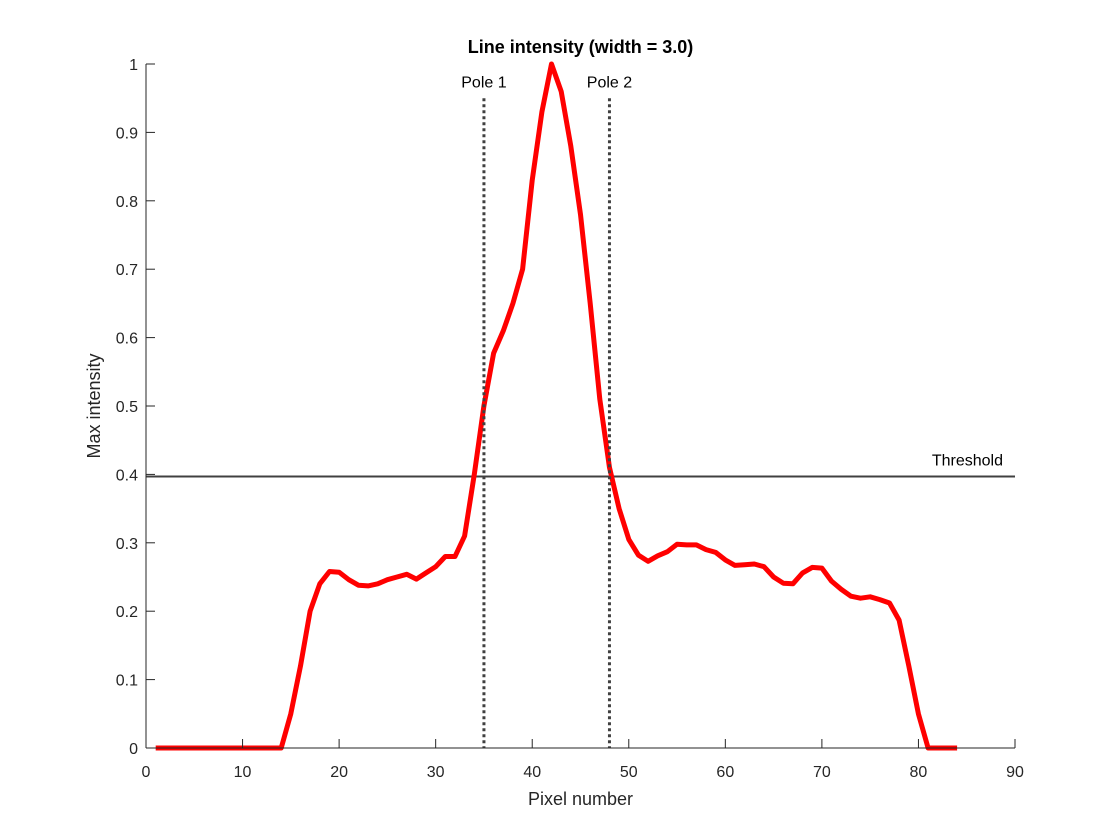 The image size is (1120, 840). I want to click on y-ticks: 0 0.1 0.2 0.3 0.4 0.5 0.6 0.7 0.8 0.9 1, so click(135, 407).